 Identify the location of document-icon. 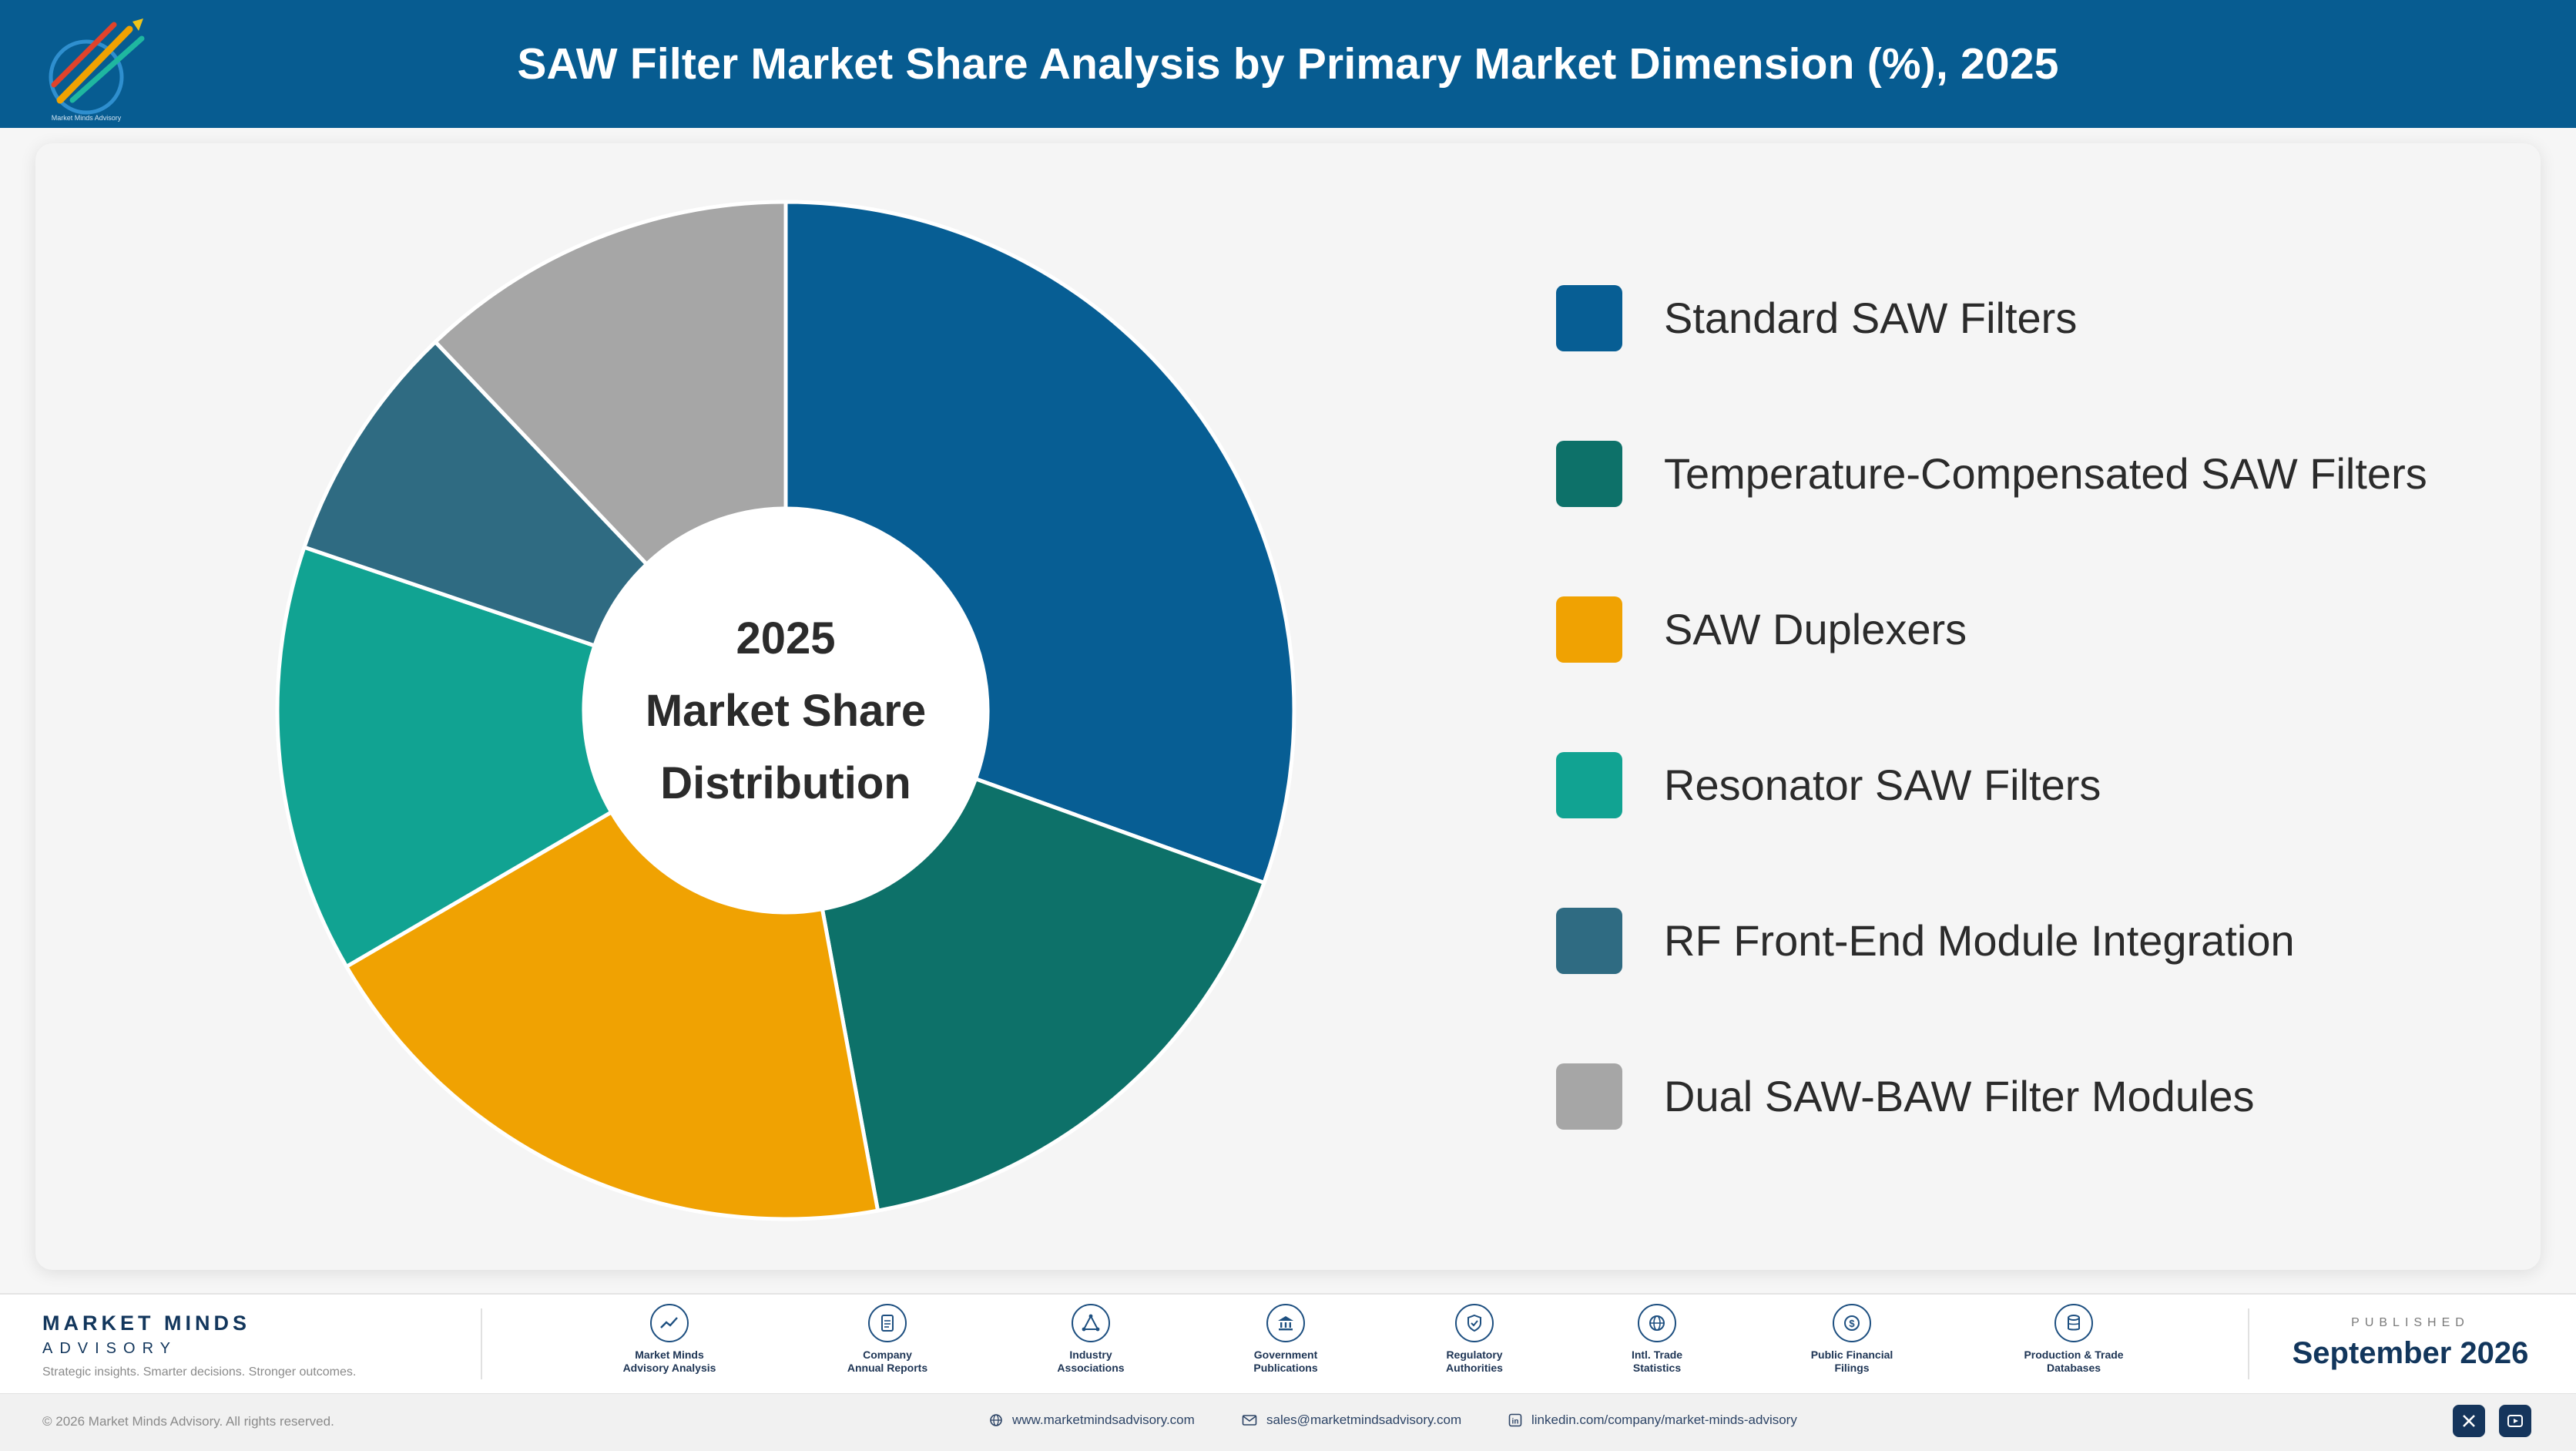
(887, 1323).